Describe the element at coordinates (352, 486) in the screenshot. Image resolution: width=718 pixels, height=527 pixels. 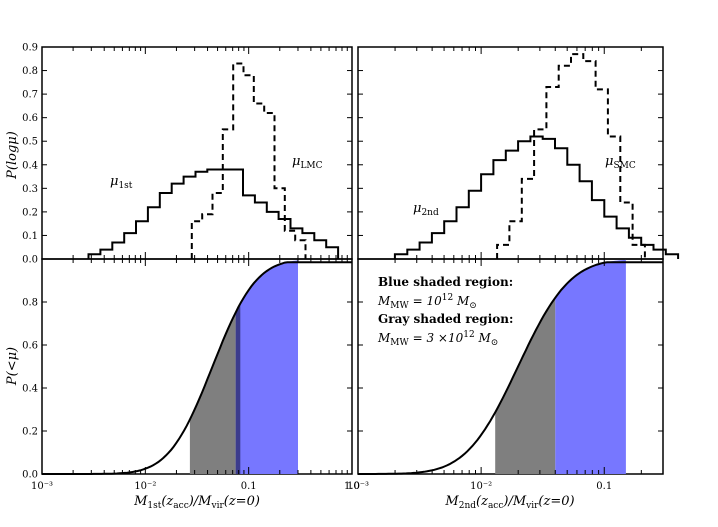
I see `x-tick-label: 1.0` at that location.